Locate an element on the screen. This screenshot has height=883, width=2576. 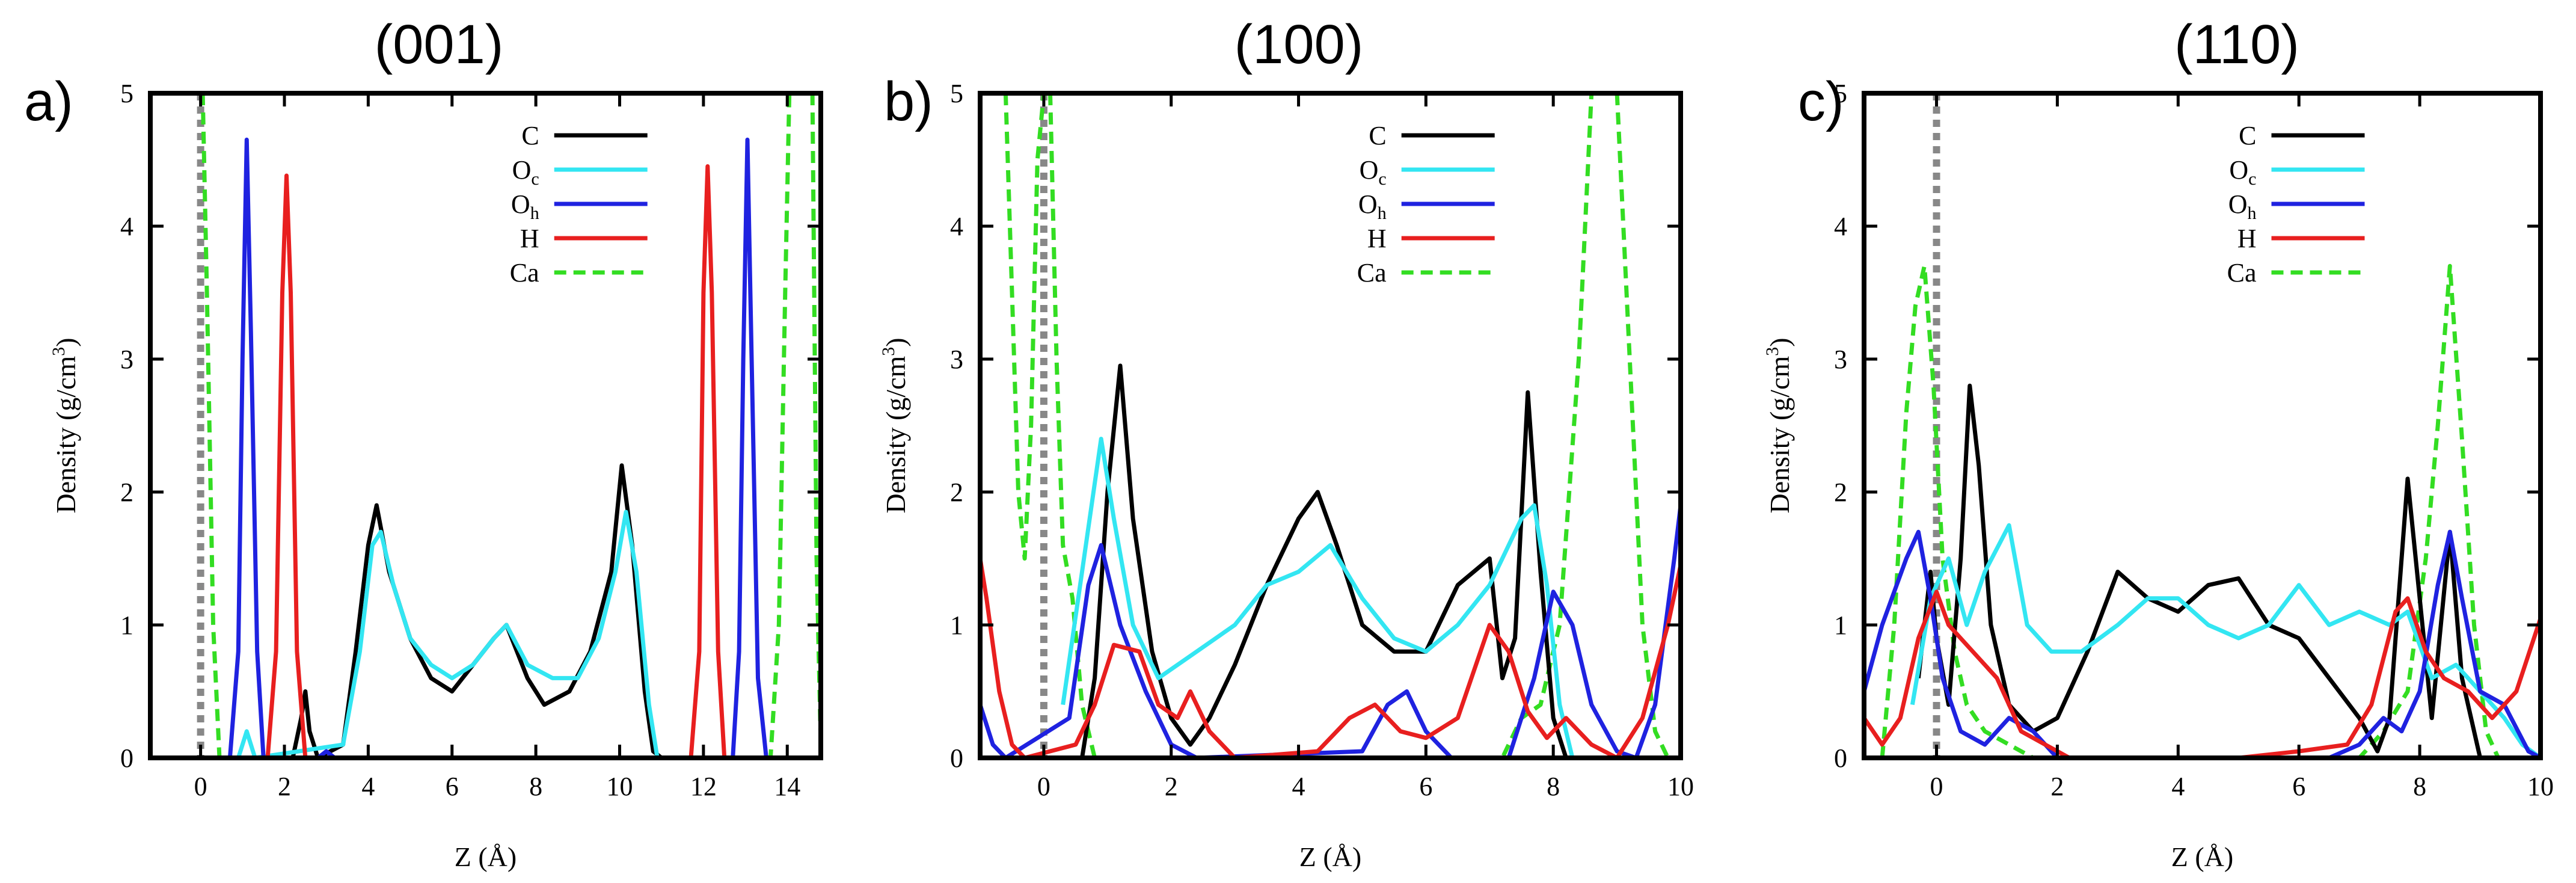
panel-title: (100) is located at coordinates (1299, 44).